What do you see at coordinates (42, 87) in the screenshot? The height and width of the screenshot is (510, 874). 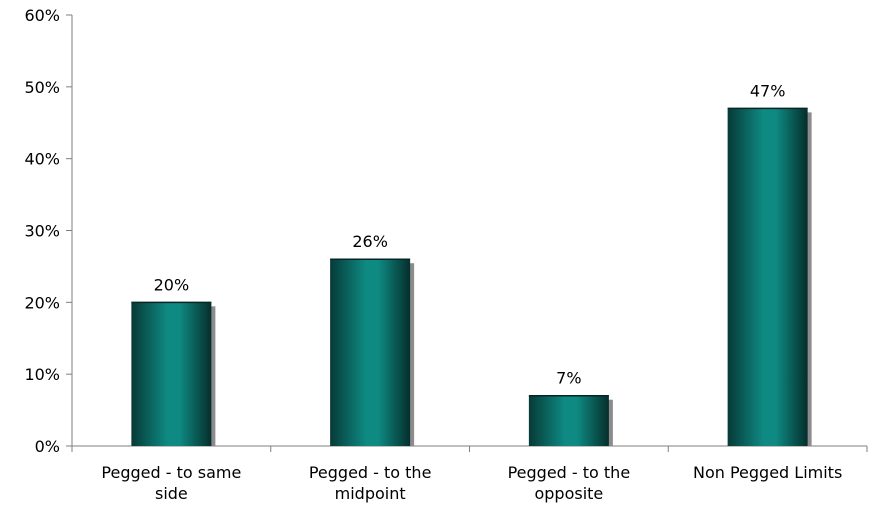 I see `y-tick-label: 50%` at bounding box center [42, 87].